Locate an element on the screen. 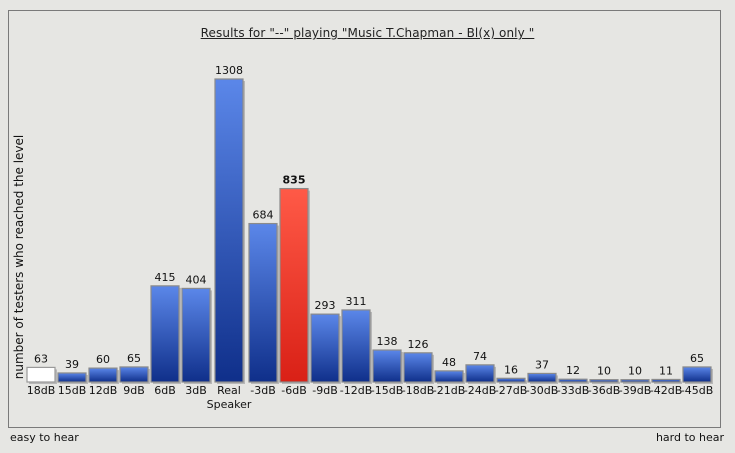 This screenshot has width=735, height=453. x-tick-label: 3dB is located at coordinates (196, 390).